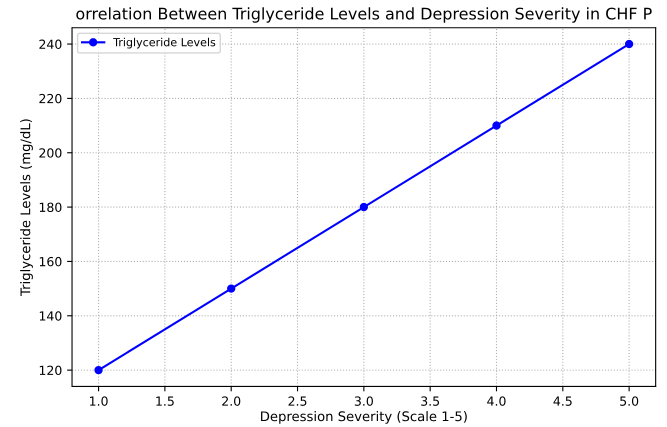 The height and width of the screenshot is (427, 667). What do you see at coordinates (297, 401) in the screenshot?
I see `x-tick-label: 2.5` at bounding box center [297, 401].